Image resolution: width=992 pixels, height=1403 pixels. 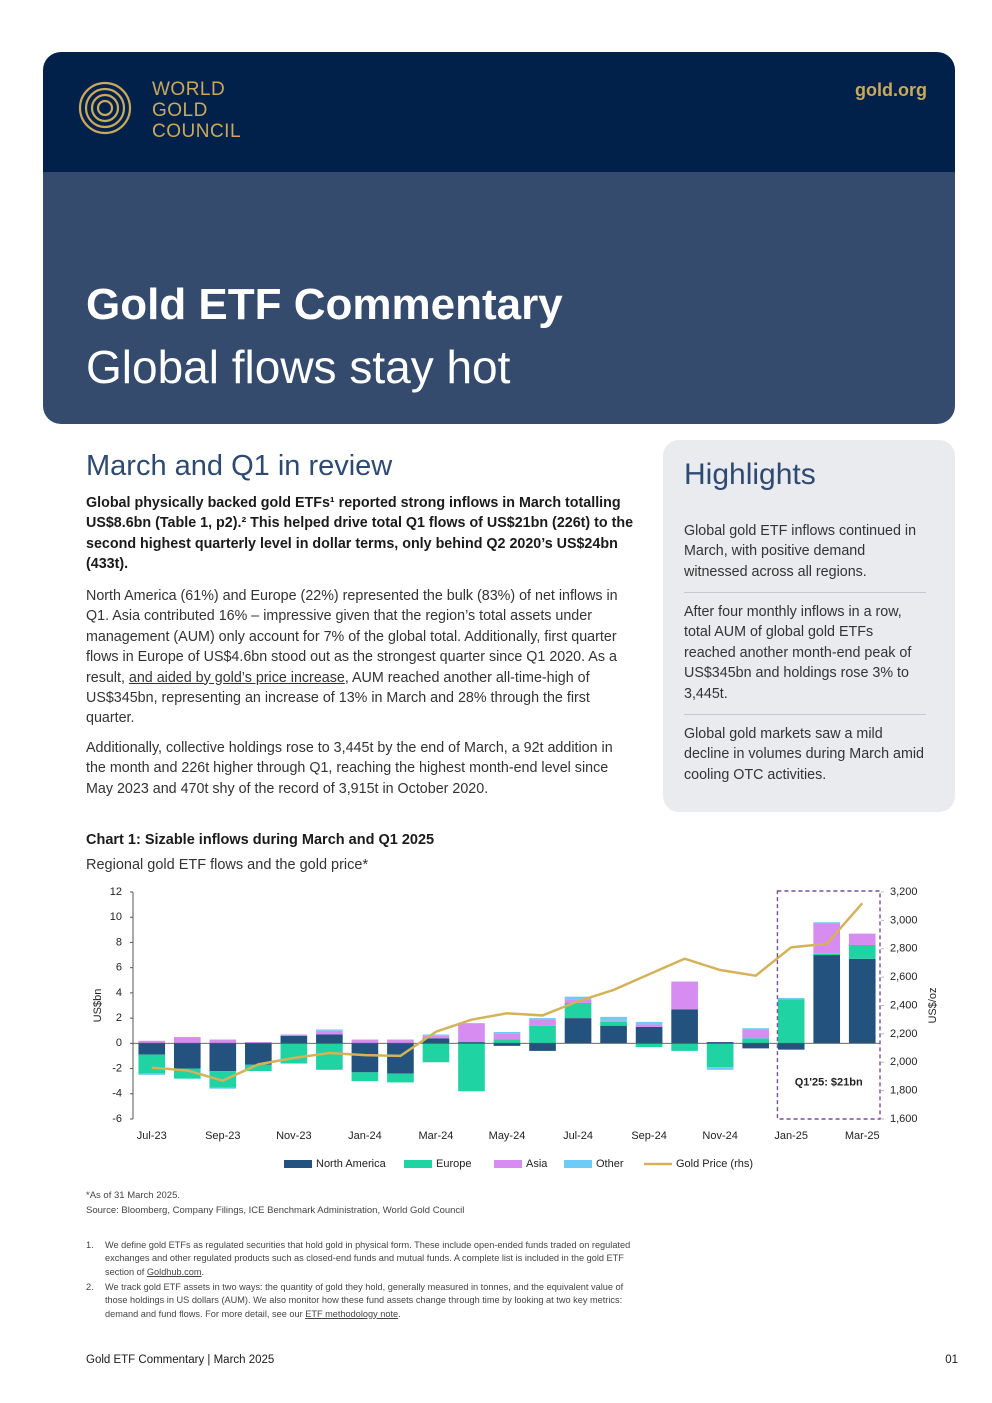 What do you see at coordinates (298, 367) in the screenshot?
I see `subtitle: Global flows stay hot` at bounding box center [298, 367].